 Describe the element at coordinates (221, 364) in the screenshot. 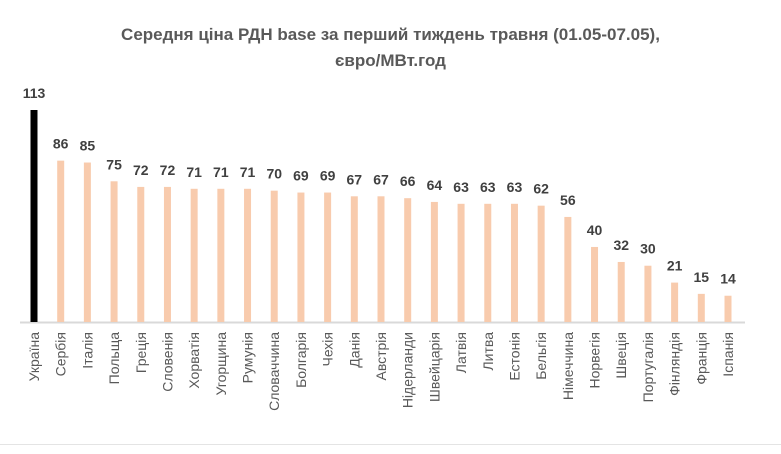

I see `category-label-7: Угорщина` at that location.